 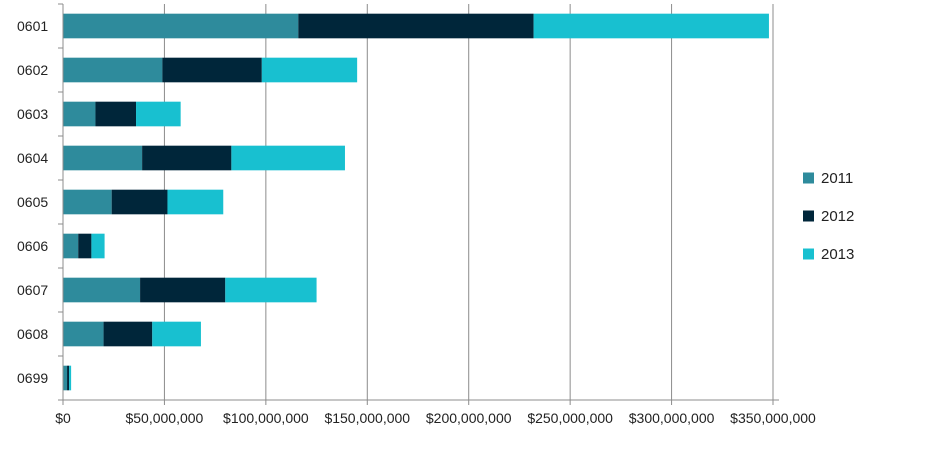 I want to click on x-tick-label: $200,000,000, so click(x=469, y=418).